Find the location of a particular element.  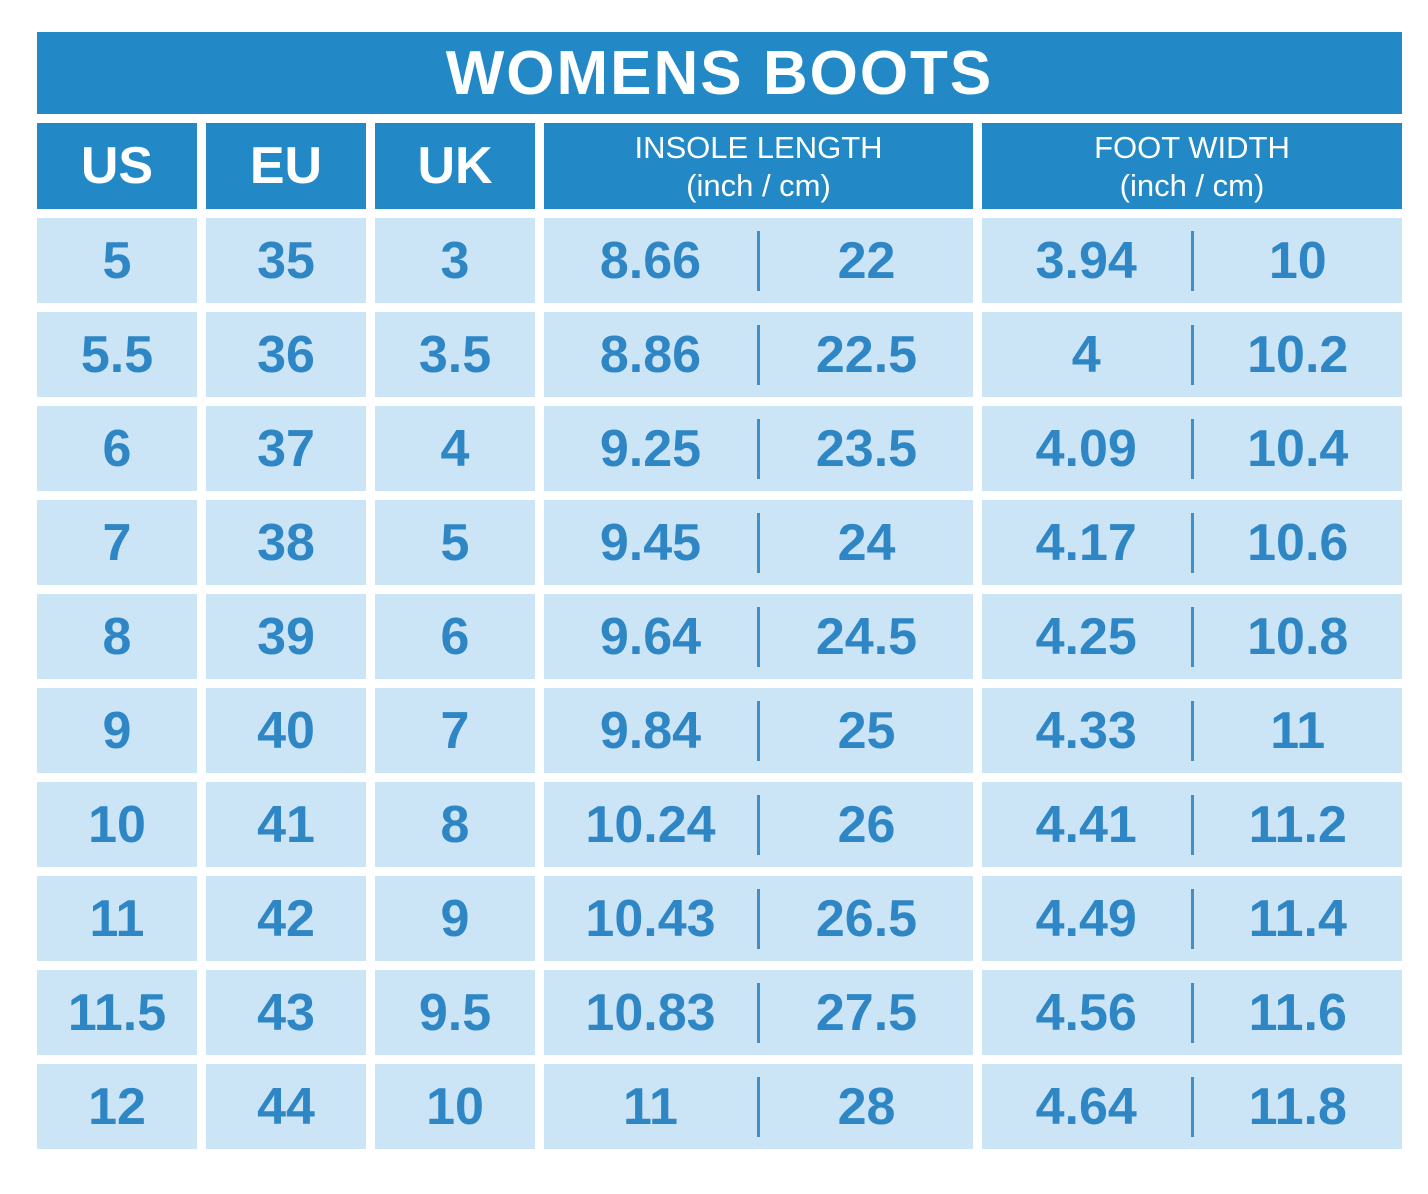

column-header-uk: UK is located at coordinates (455, 166).